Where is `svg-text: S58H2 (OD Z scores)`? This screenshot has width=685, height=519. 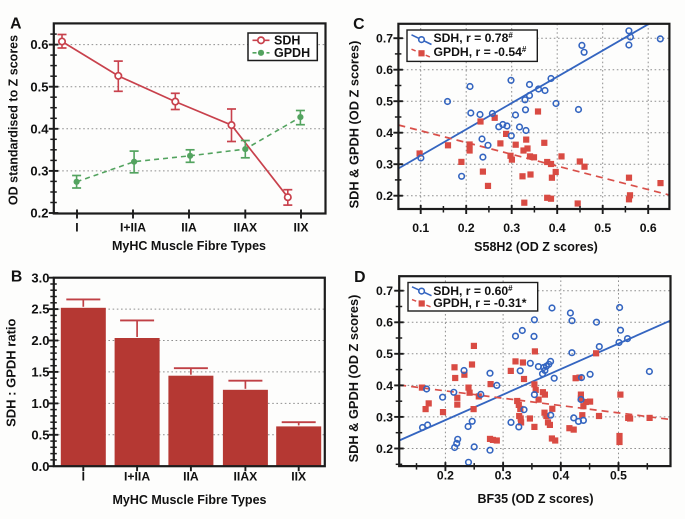
svg-text: S58H2 (OD Z scores) is located at coordinates (536, 247).